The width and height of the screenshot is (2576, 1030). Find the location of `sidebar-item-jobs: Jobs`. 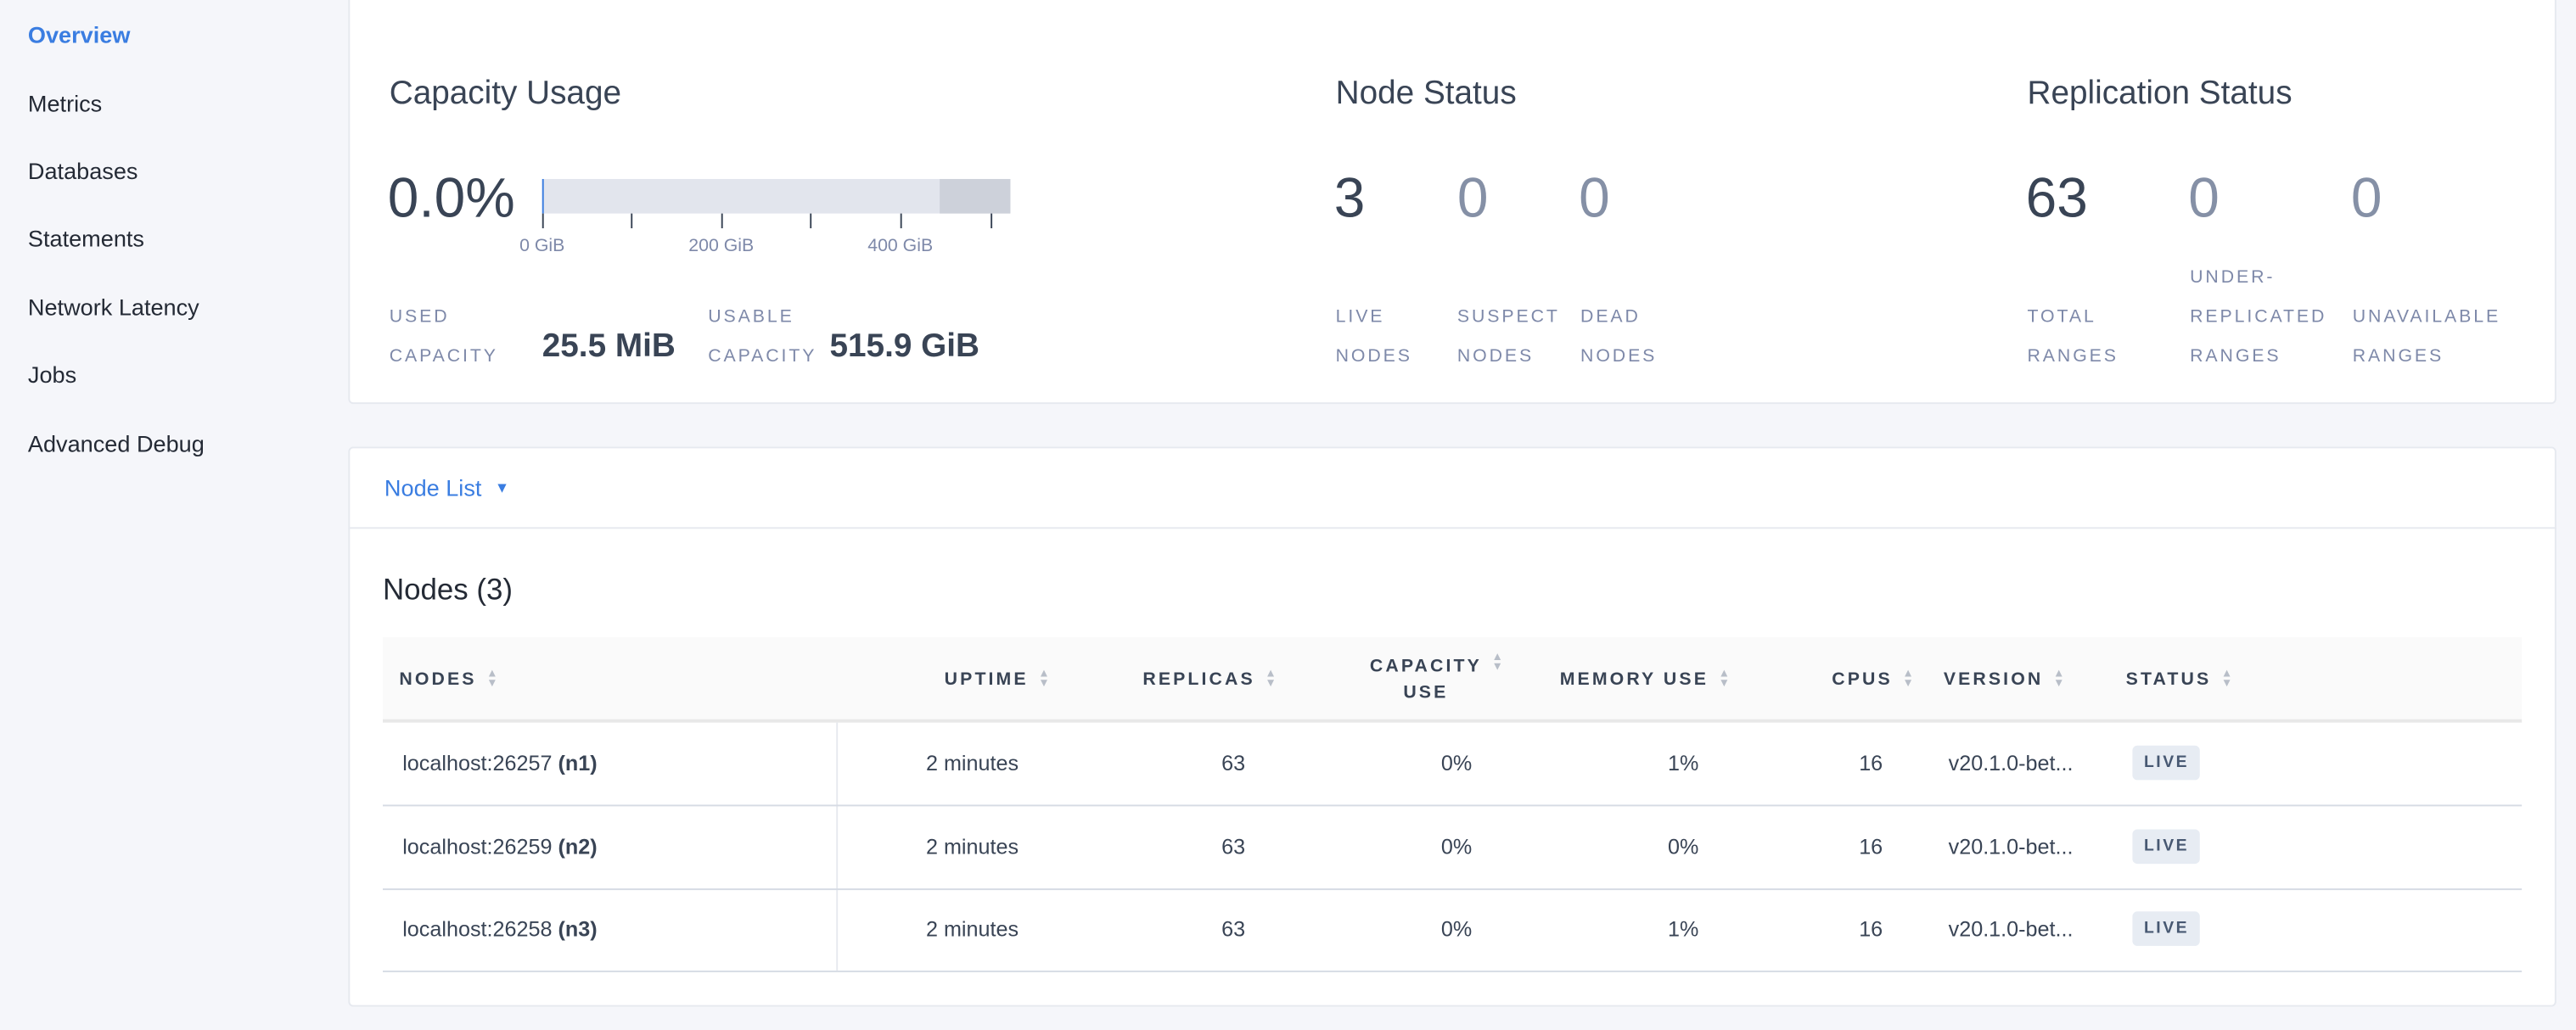

sidebar-item-jobs: Jobs is located at coordinates (52, 375).